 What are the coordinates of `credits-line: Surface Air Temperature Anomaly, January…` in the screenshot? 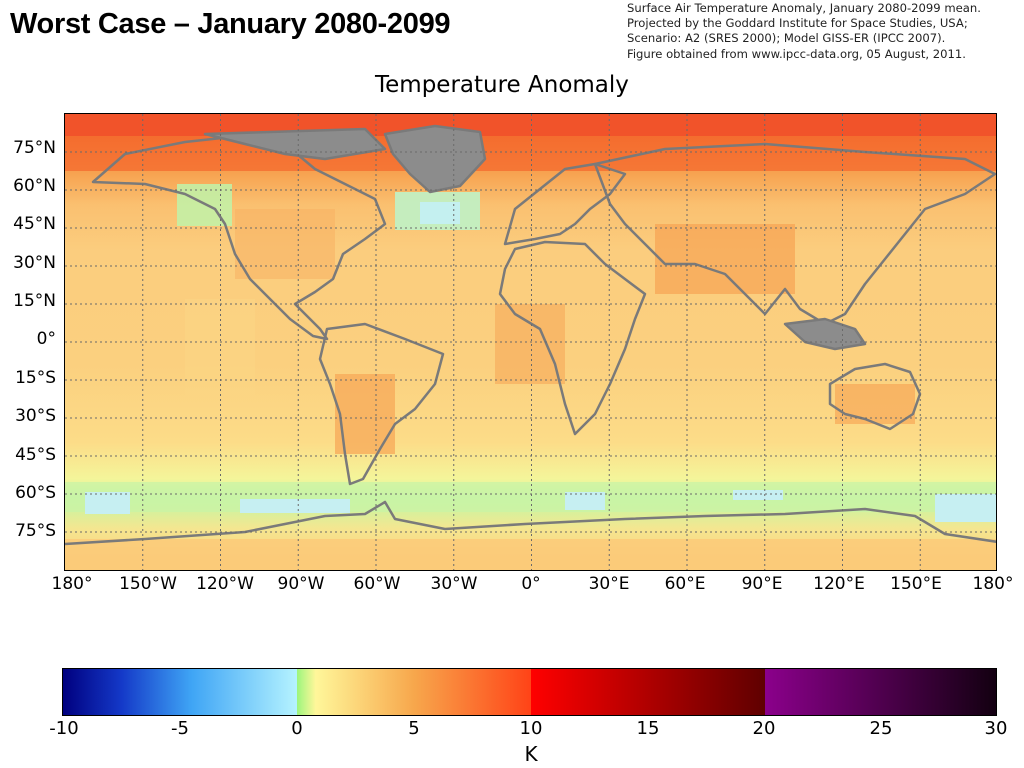 It's located at (804, 8).